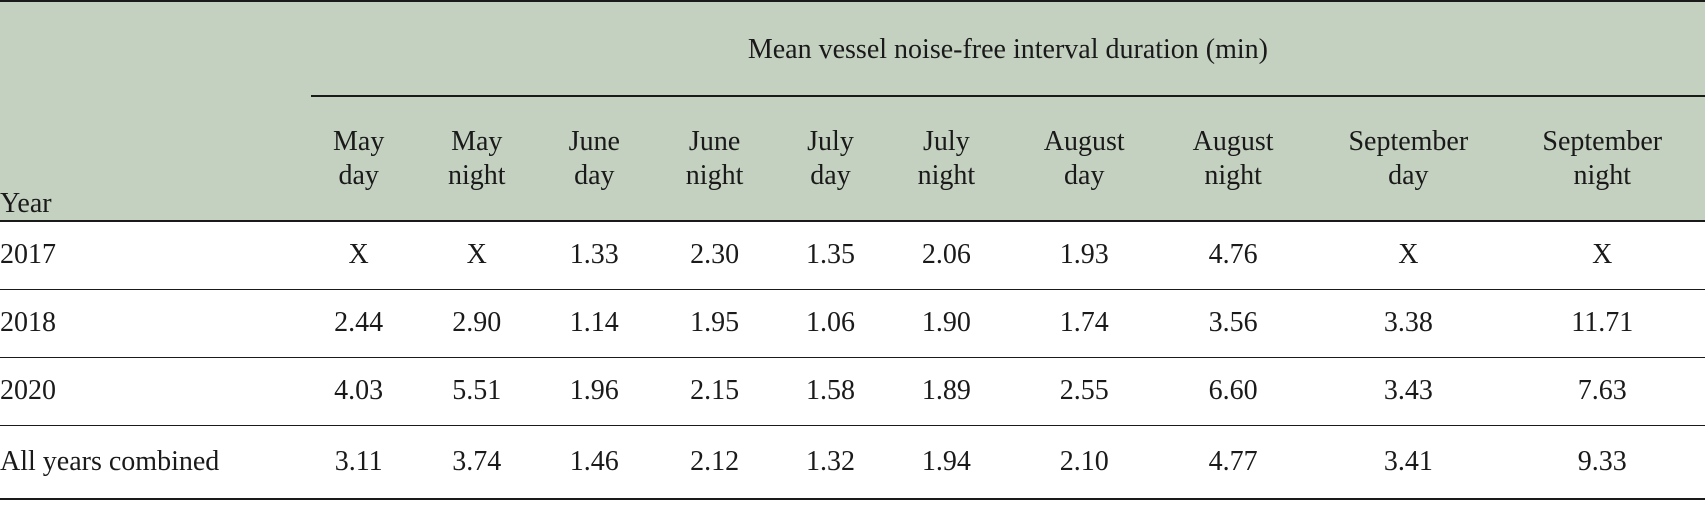  What do you see at coordinates (1408, 322) in the screenshot?
I see `value-cell: 3.38` at bounding box center [1408, 322].